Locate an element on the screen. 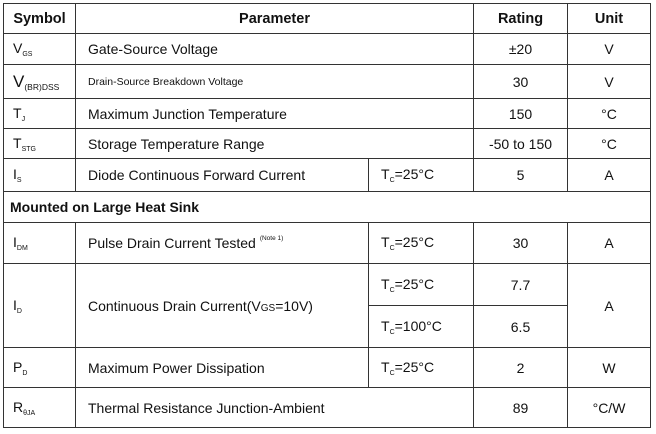  parameter-cell: Continuous Drain Current(VGS=10V) is located at coordinates (222, 305).